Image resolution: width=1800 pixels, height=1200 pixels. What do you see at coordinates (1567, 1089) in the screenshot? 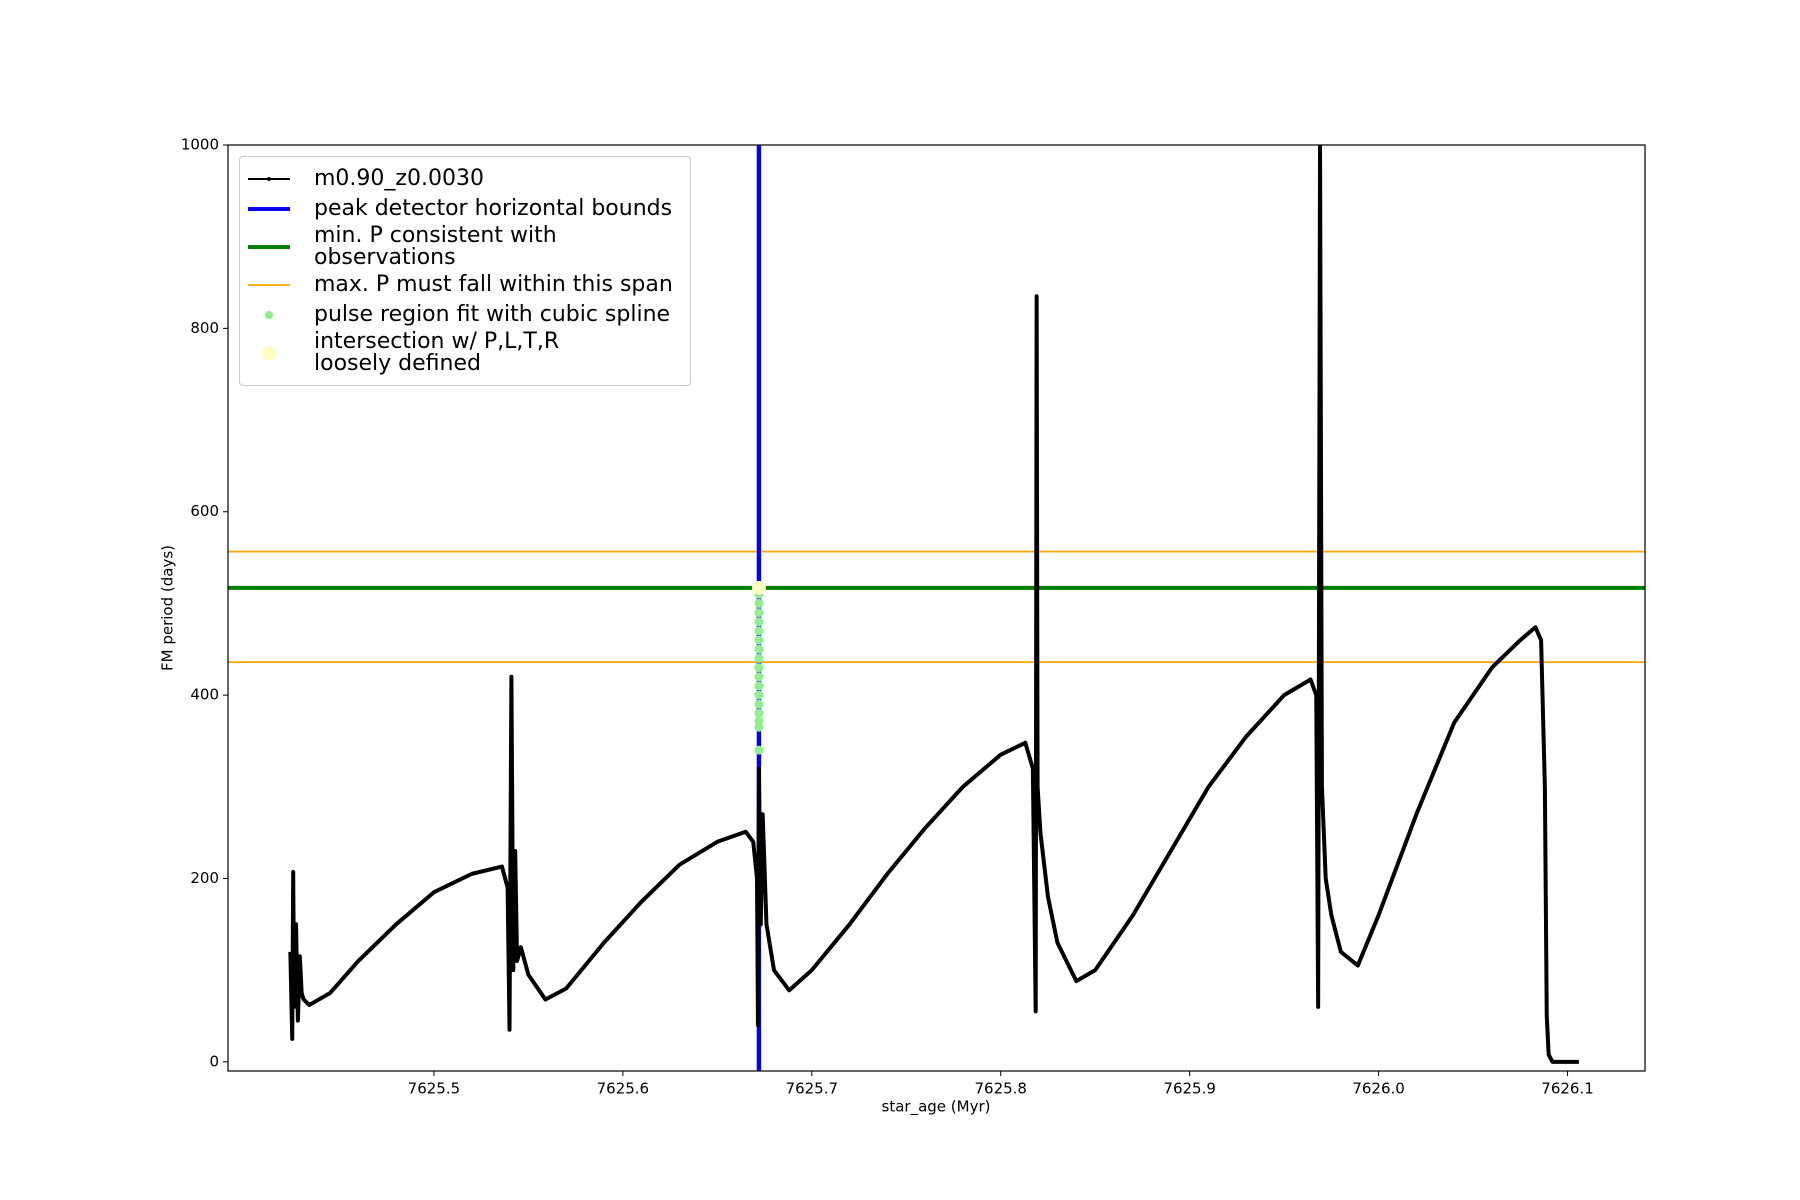
I see `x-tick-label: 7626.1` at bounding box center [1567, 1089].